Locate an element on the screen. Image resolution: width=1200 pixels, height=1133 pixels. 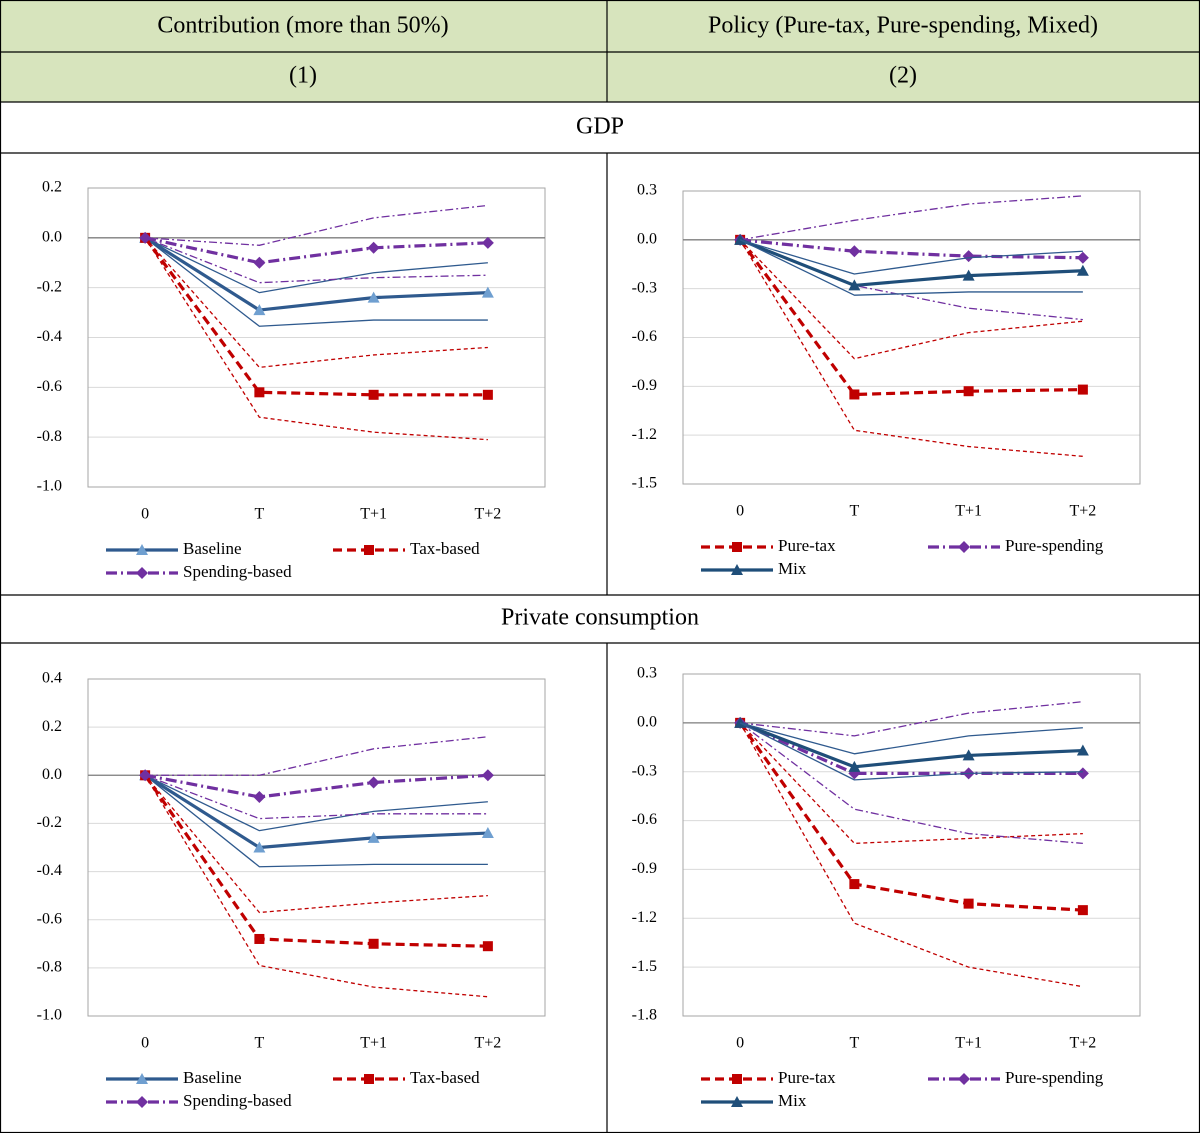
y-tick-label: 0.0 is located at coordinates (647, 722).